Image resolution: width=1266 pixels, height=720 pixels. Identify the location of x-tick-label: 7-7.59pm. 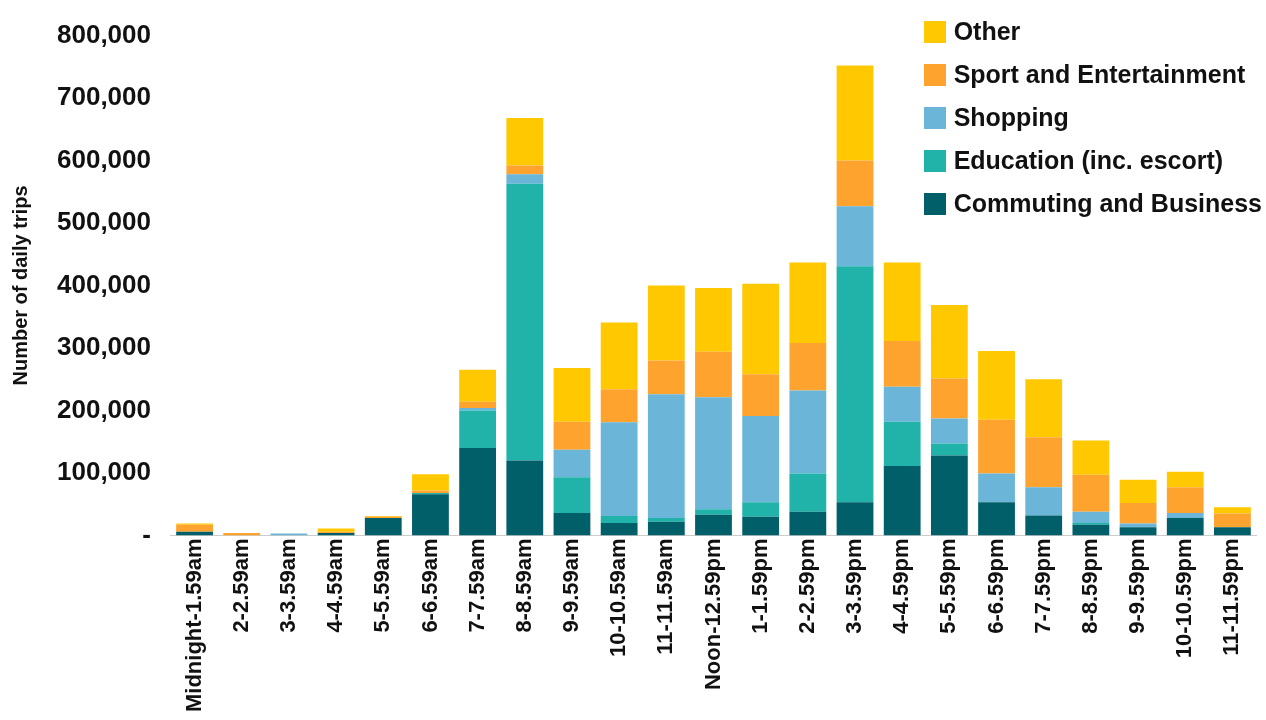
(1042, 586).